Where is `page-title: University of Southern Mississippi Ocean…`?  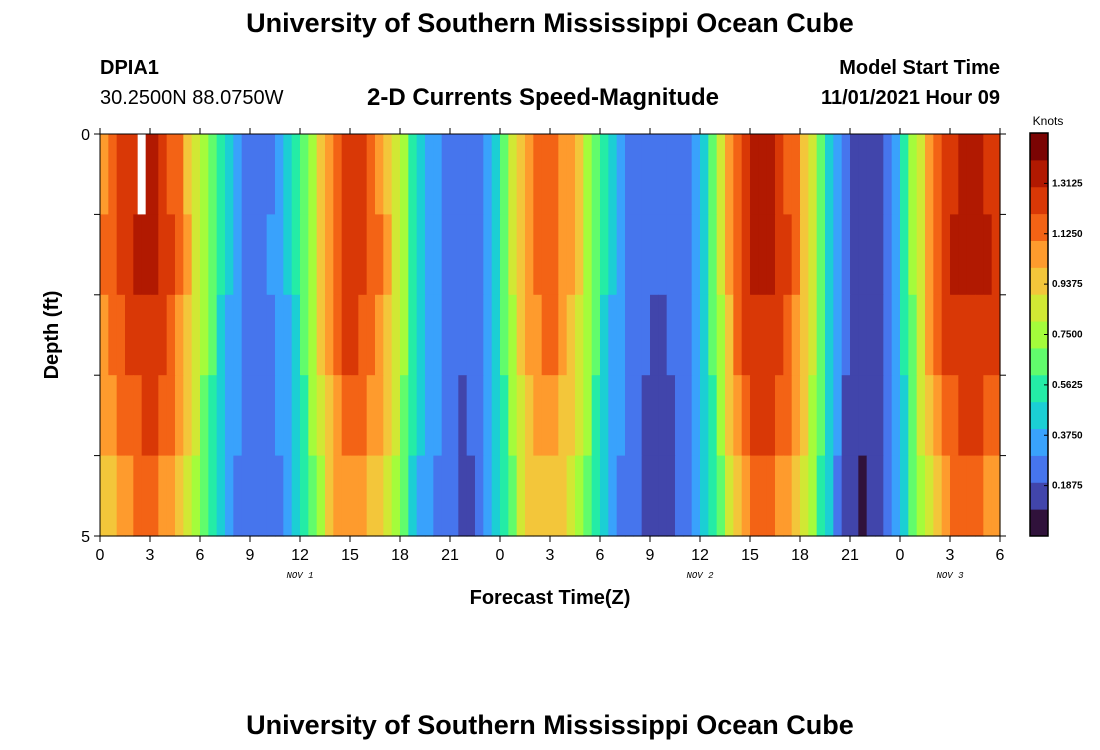
page-title: University of Southern Mississippi Ocean… is located at coordinates (550, 23).